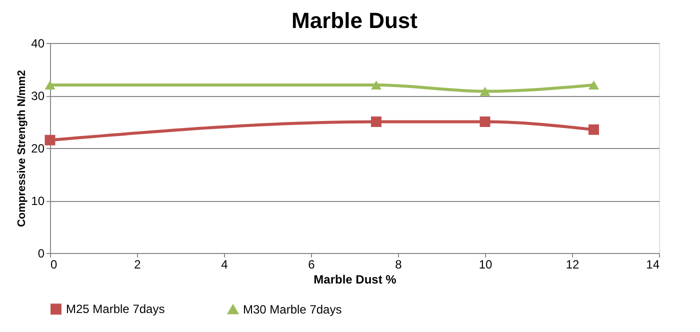 The height and width of the screenshot is (332, 700). Describe the element at coordinates (355, 20) in the screenshot. I see `chart-title: Marble Dust` at that location.